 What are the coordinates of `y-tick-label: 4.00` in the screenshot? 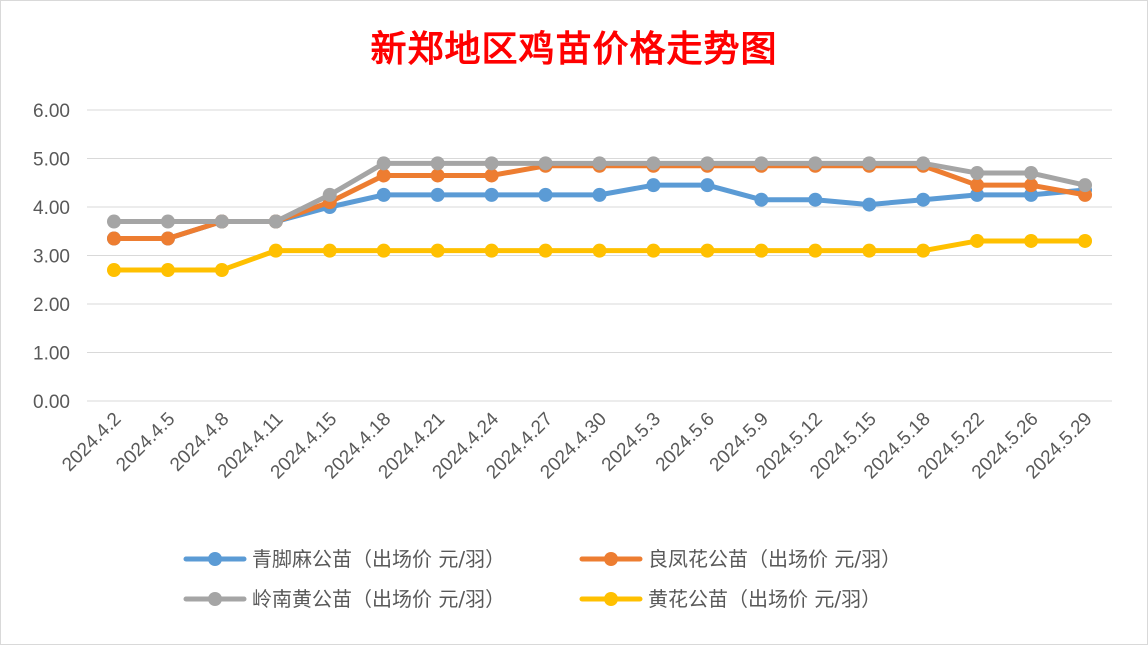 It's located at (51, 208).